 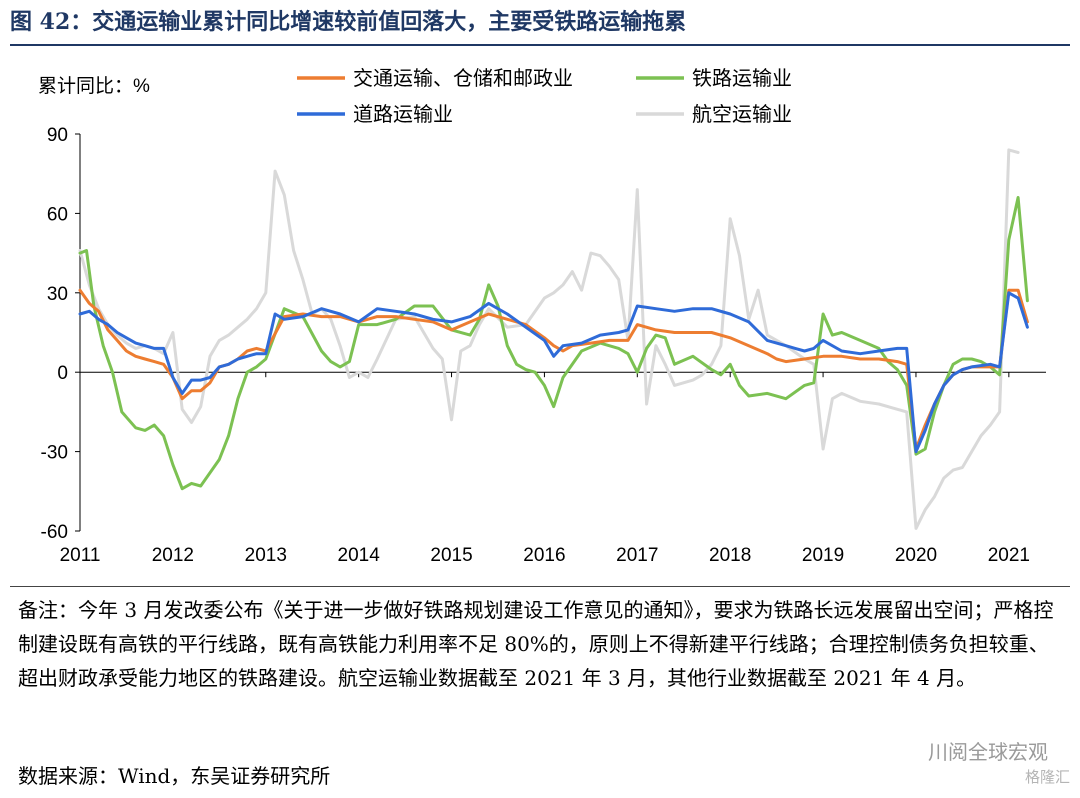 What do you see at coordinates (637, 555) in the screenshot?
I see `x-tick-label: 2017` at bounding box center [637, 555].